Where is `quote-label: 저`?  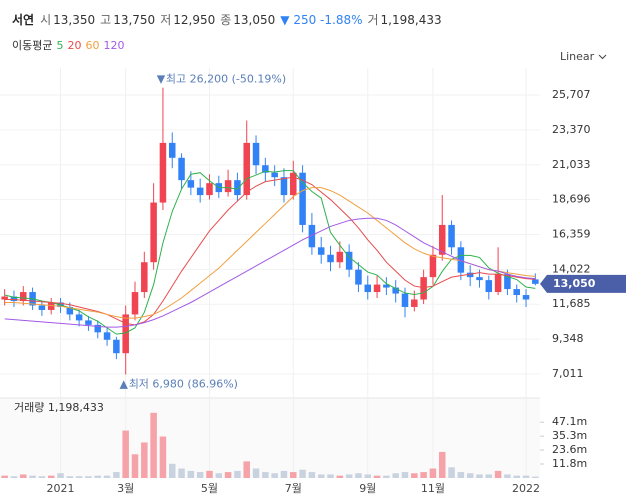
quote-label: 저 is located at coordinates (166, 20).